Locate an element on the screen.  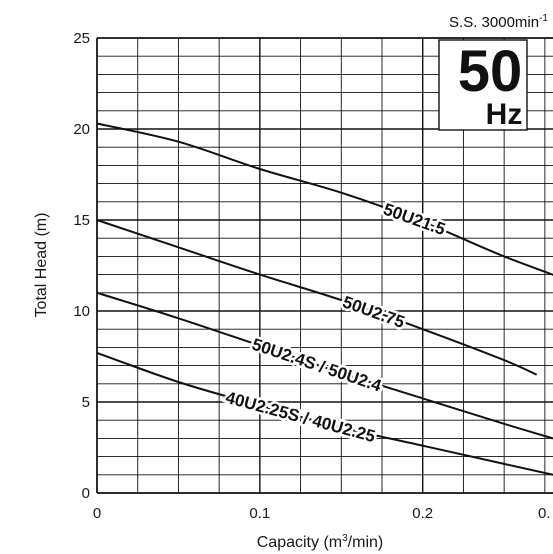
x-axis-title: Capacity (m3/min) is located at coordinates (320, 542).